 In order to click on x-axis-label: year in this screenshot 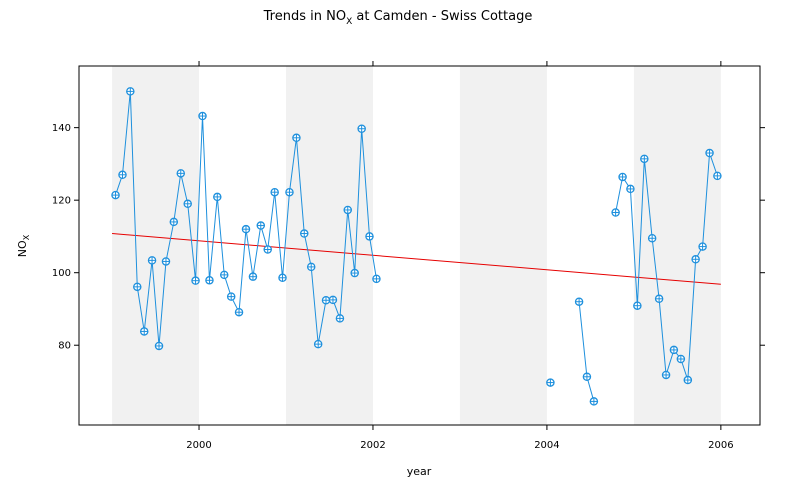, I will do `click(419, 471)`.